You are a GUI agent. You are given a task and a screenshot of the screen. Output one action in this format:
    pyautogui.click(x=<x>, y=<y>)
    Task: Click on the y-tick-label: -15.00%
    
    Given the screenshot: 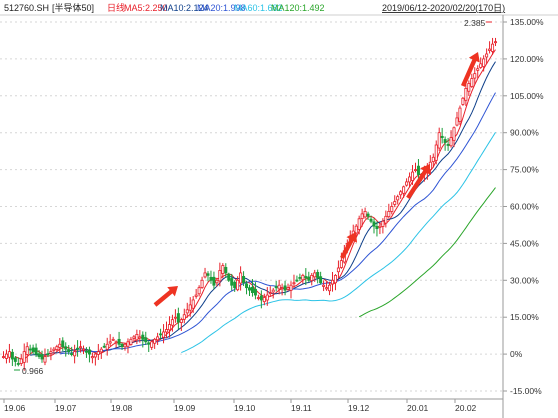 What is the action you would take?
    pyautogui.click(x=526, y=391)
    